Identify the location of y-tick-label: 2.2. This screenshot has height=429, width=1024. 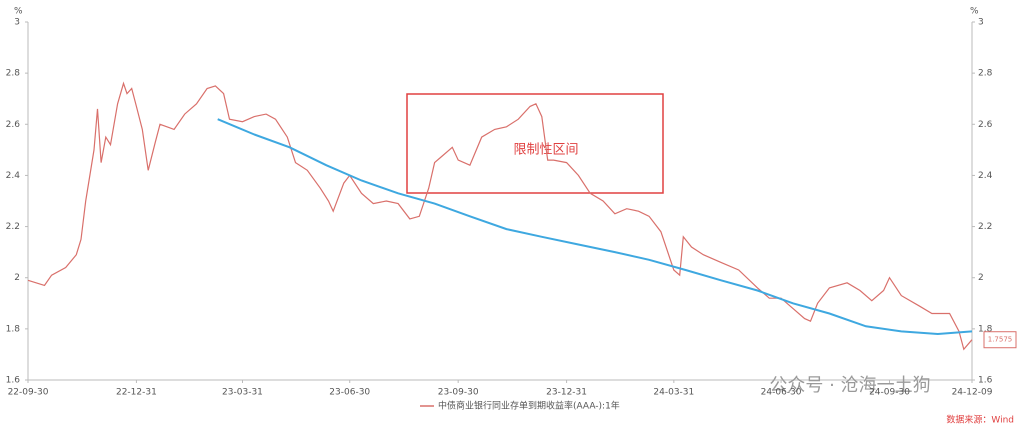
(13, 227).